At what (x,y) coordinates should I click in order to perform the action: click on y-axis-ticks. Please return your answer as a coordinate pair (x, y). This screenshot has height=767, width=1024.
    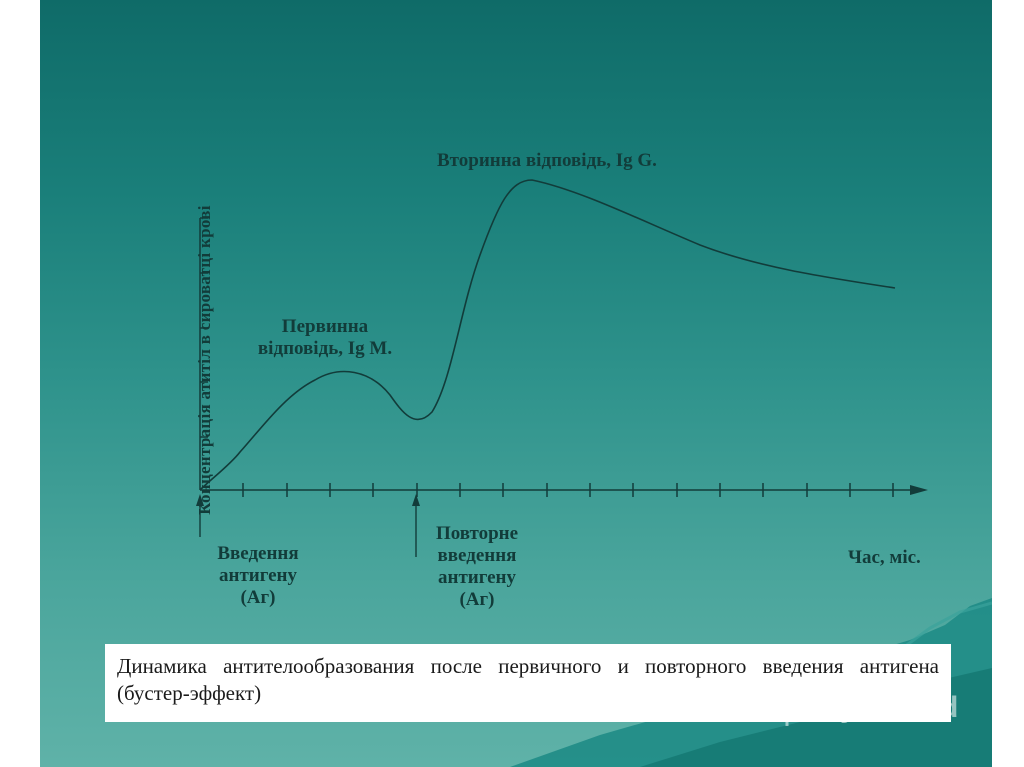
    Looking at the image, I should click on (204, 327).